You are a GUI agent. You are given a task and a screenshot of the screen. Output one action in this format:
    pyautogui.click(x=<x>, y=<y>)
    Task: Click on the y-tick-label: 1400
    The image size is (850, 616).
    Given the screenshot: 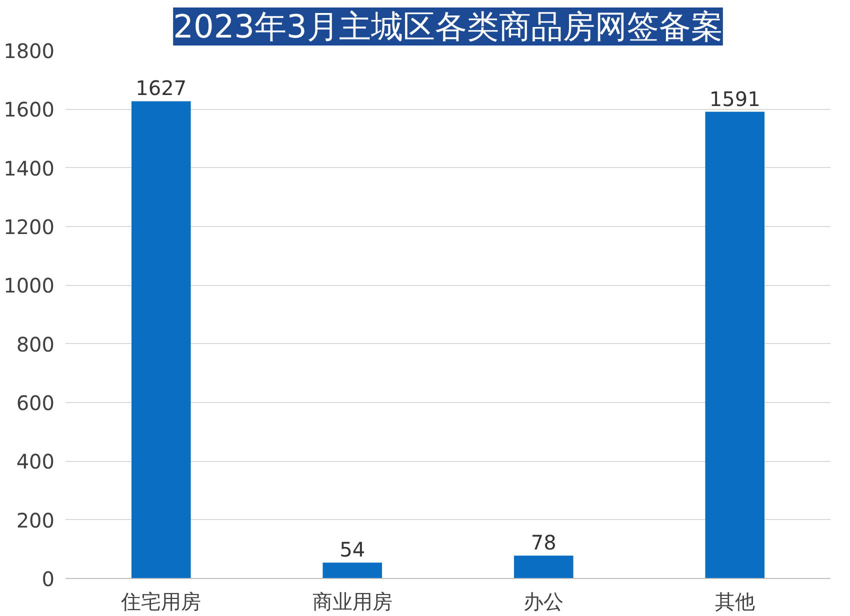 What is the action you would take?
    pyautogui.click(x=29, y=168)
    